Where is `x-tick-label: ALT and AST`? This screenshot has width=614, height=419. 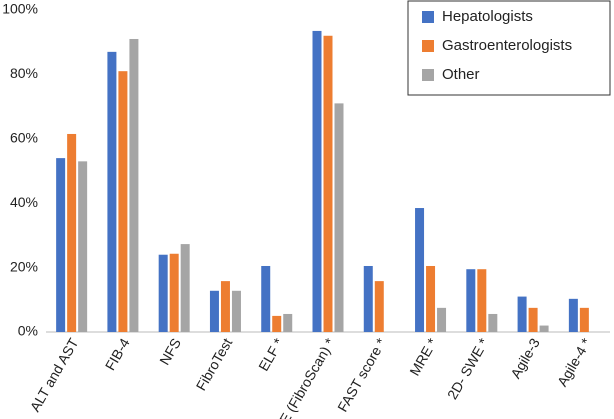 x-tick-label: ALT and AST is located at coordinates (54, 374).